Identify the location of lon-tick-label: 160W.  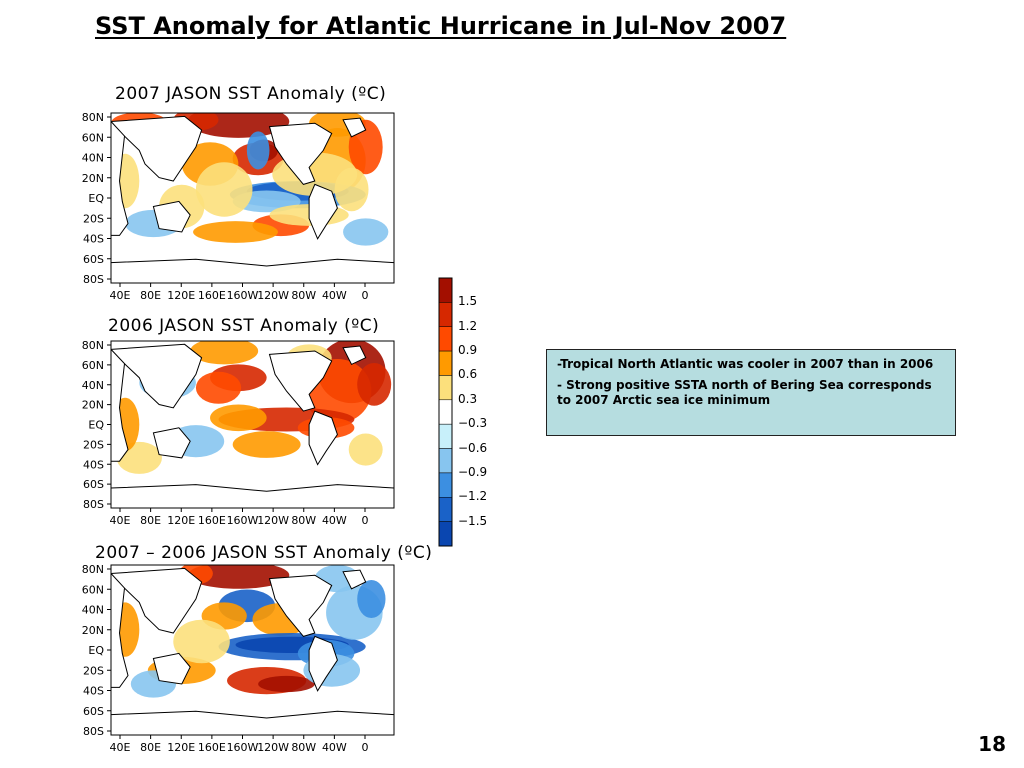
(243, 295).